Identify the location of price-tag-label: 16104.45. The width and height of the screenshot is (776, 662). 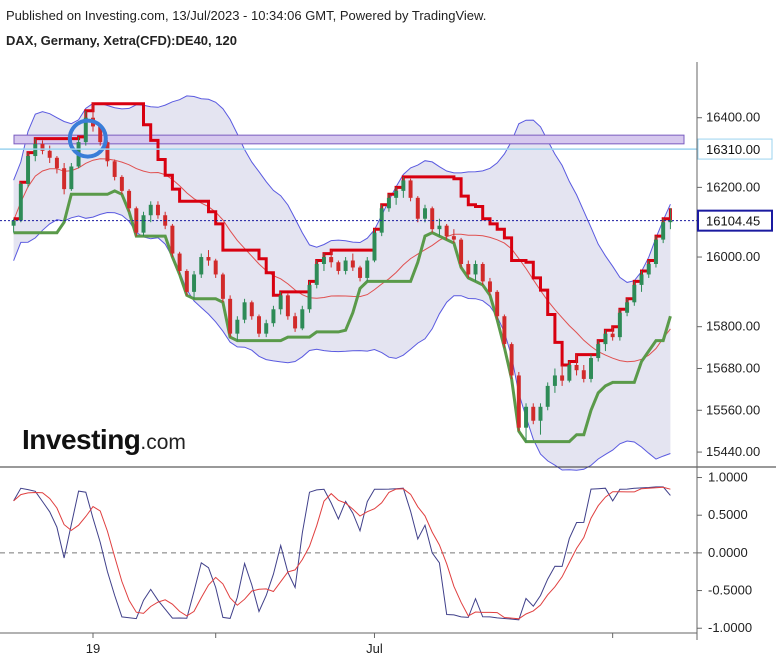
(733, 221).